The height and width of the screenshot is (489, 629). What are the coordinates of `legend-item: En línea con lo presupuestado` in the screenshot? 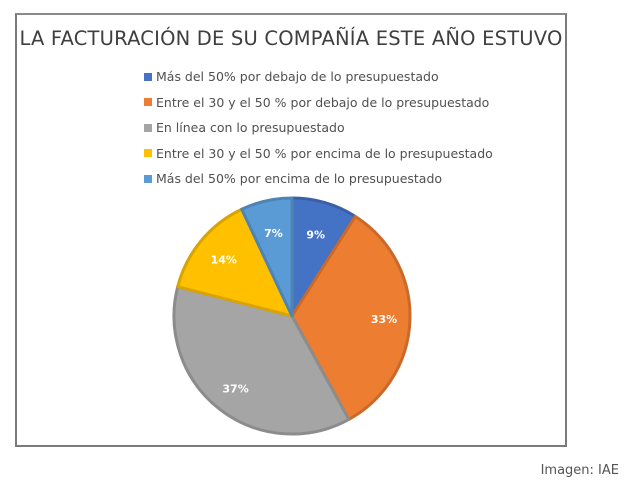 It's located at (318, 128).